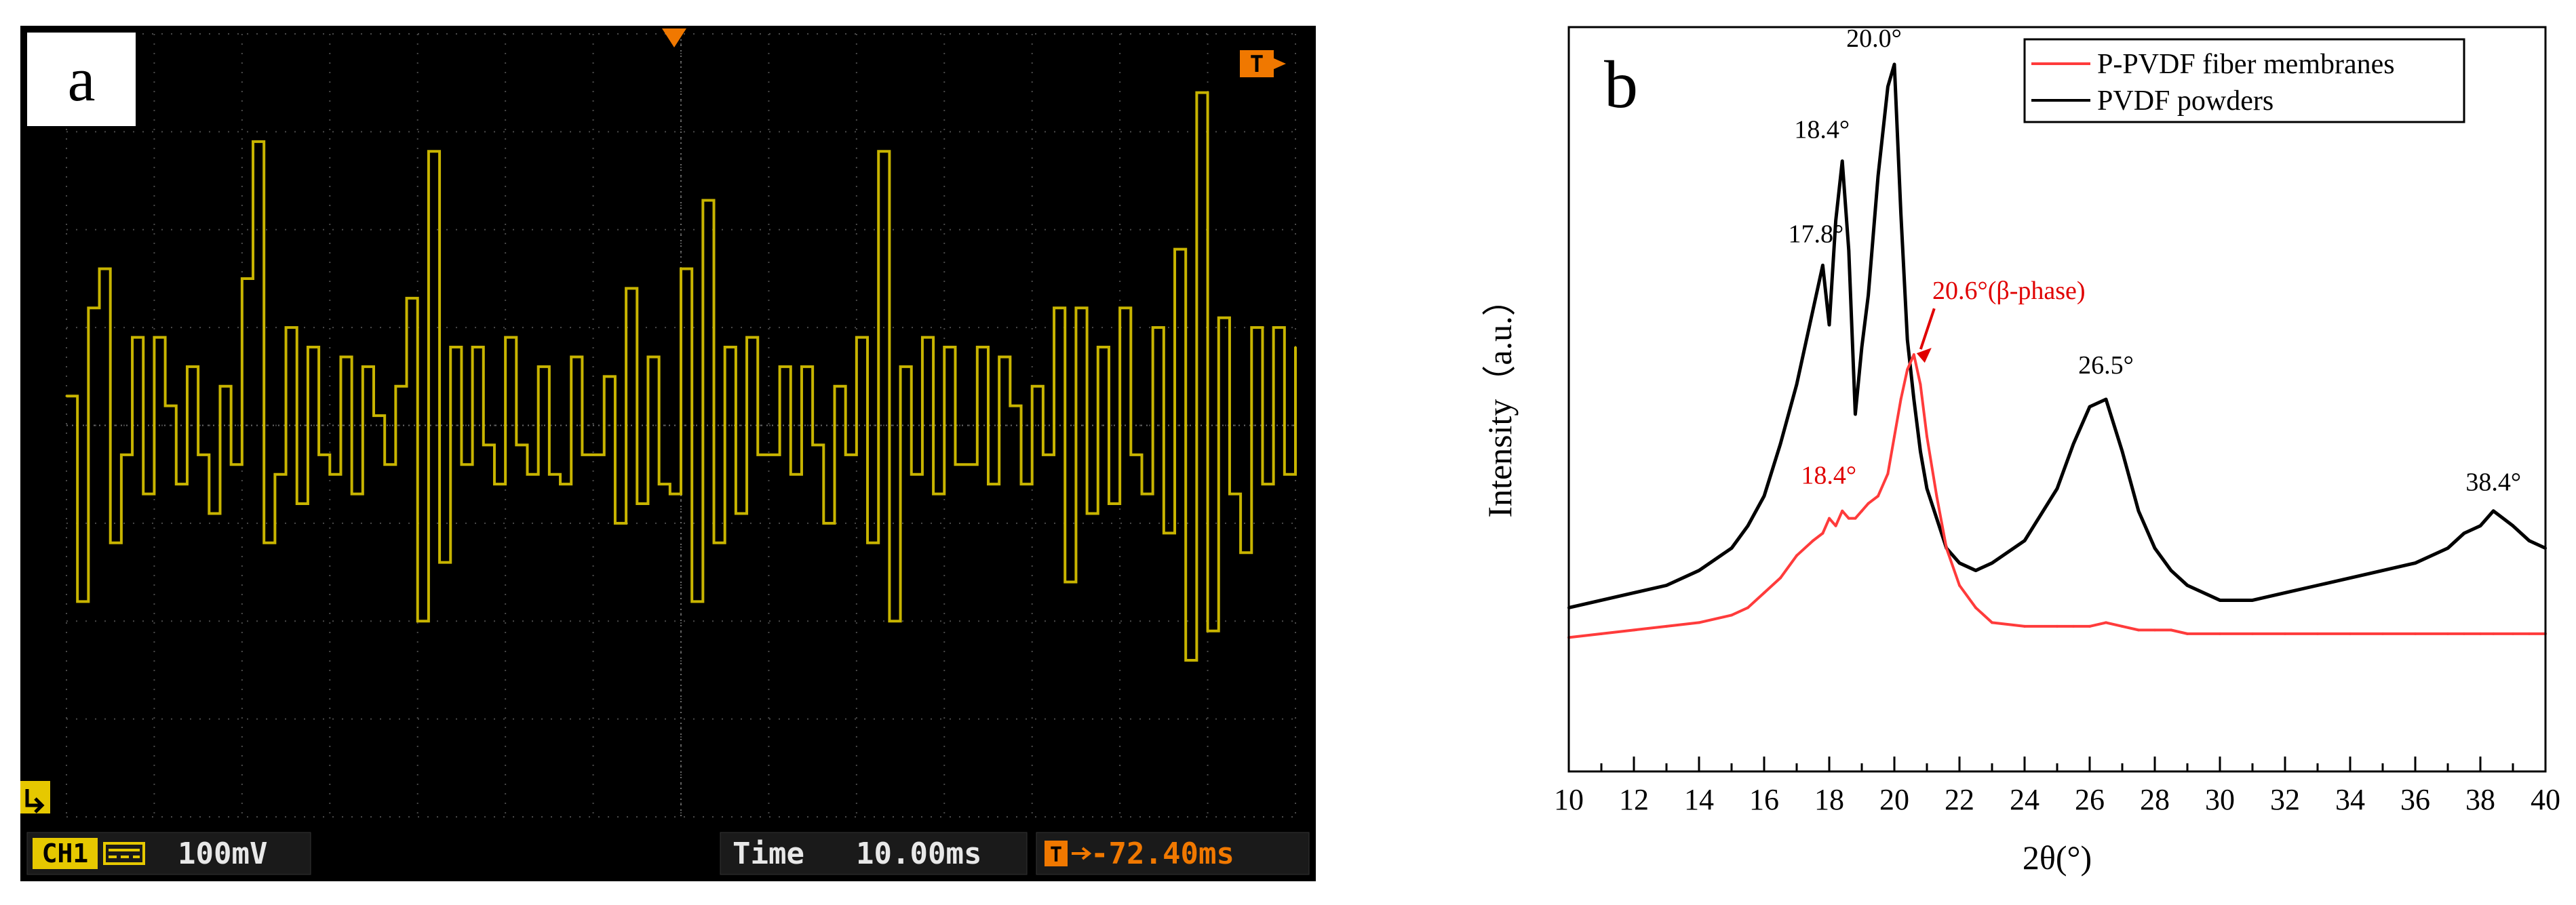  Describe the element at coordinates (2009, 291) in the screenshot. I see `peak-label: 20.6°(β-phase)` at that location.